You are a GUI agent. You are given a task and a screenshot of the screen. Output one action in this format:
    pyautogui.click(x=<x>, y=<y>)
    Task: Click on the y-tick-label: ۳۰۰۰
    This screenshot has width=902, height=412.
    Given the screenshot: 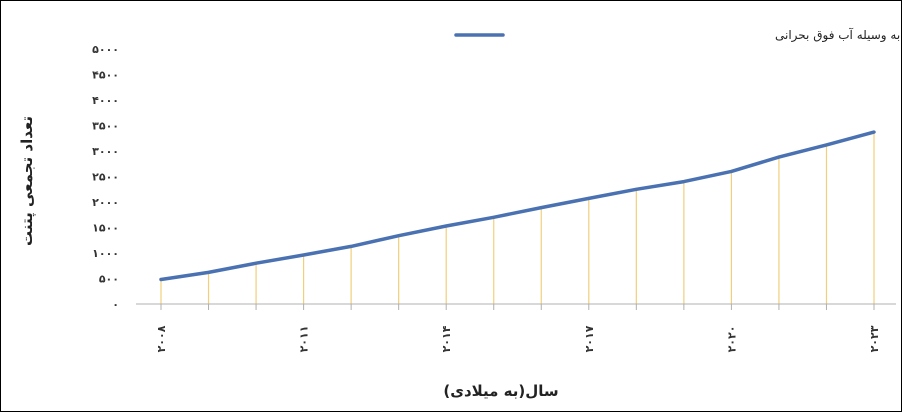 What is the action you would take?
    pyautogui.click(x=105, y=151)
    